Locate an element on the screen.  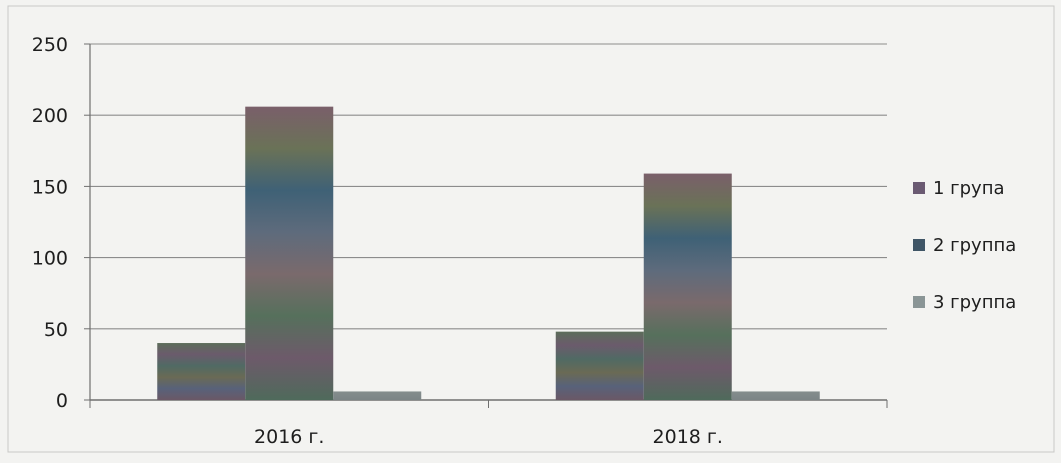
legend-label: 1 група is located at coordinates (969, 188).